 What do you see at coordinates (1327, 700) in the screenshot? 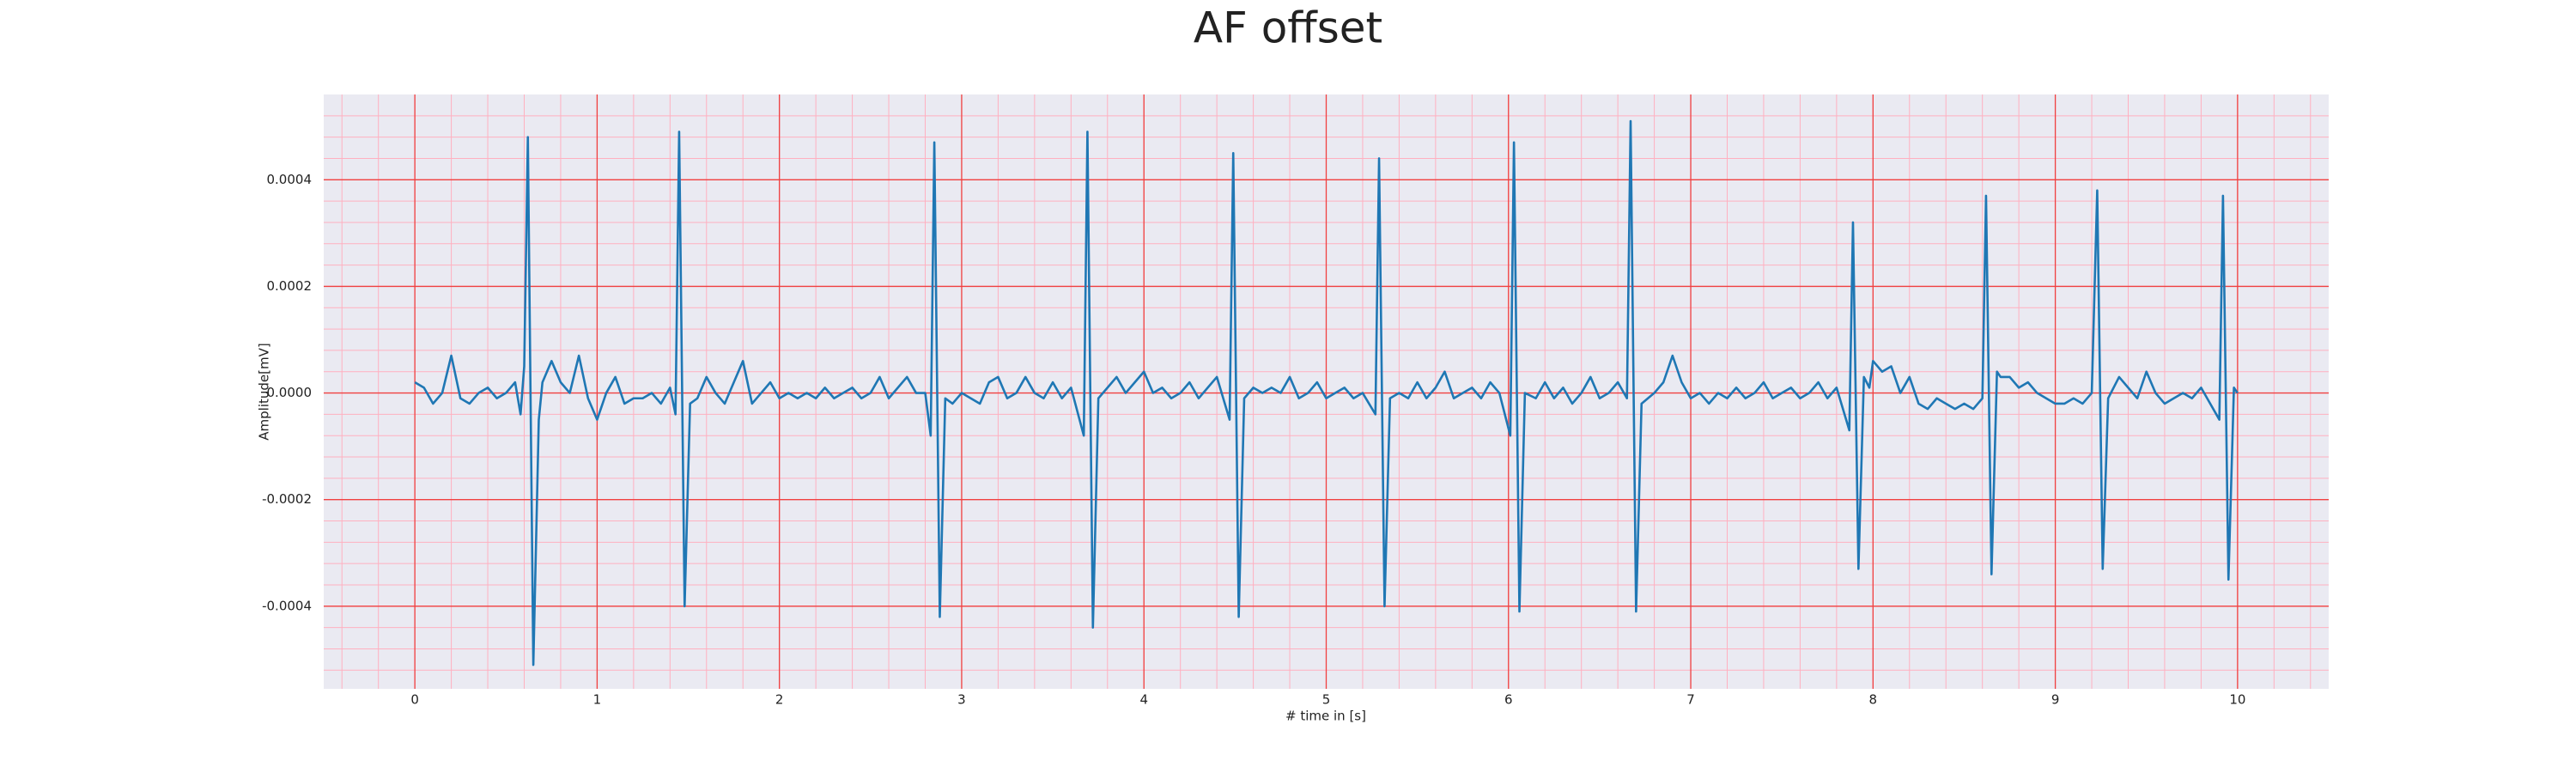
I see `x-tick-label: 5` at bounding box center [1327, 700].